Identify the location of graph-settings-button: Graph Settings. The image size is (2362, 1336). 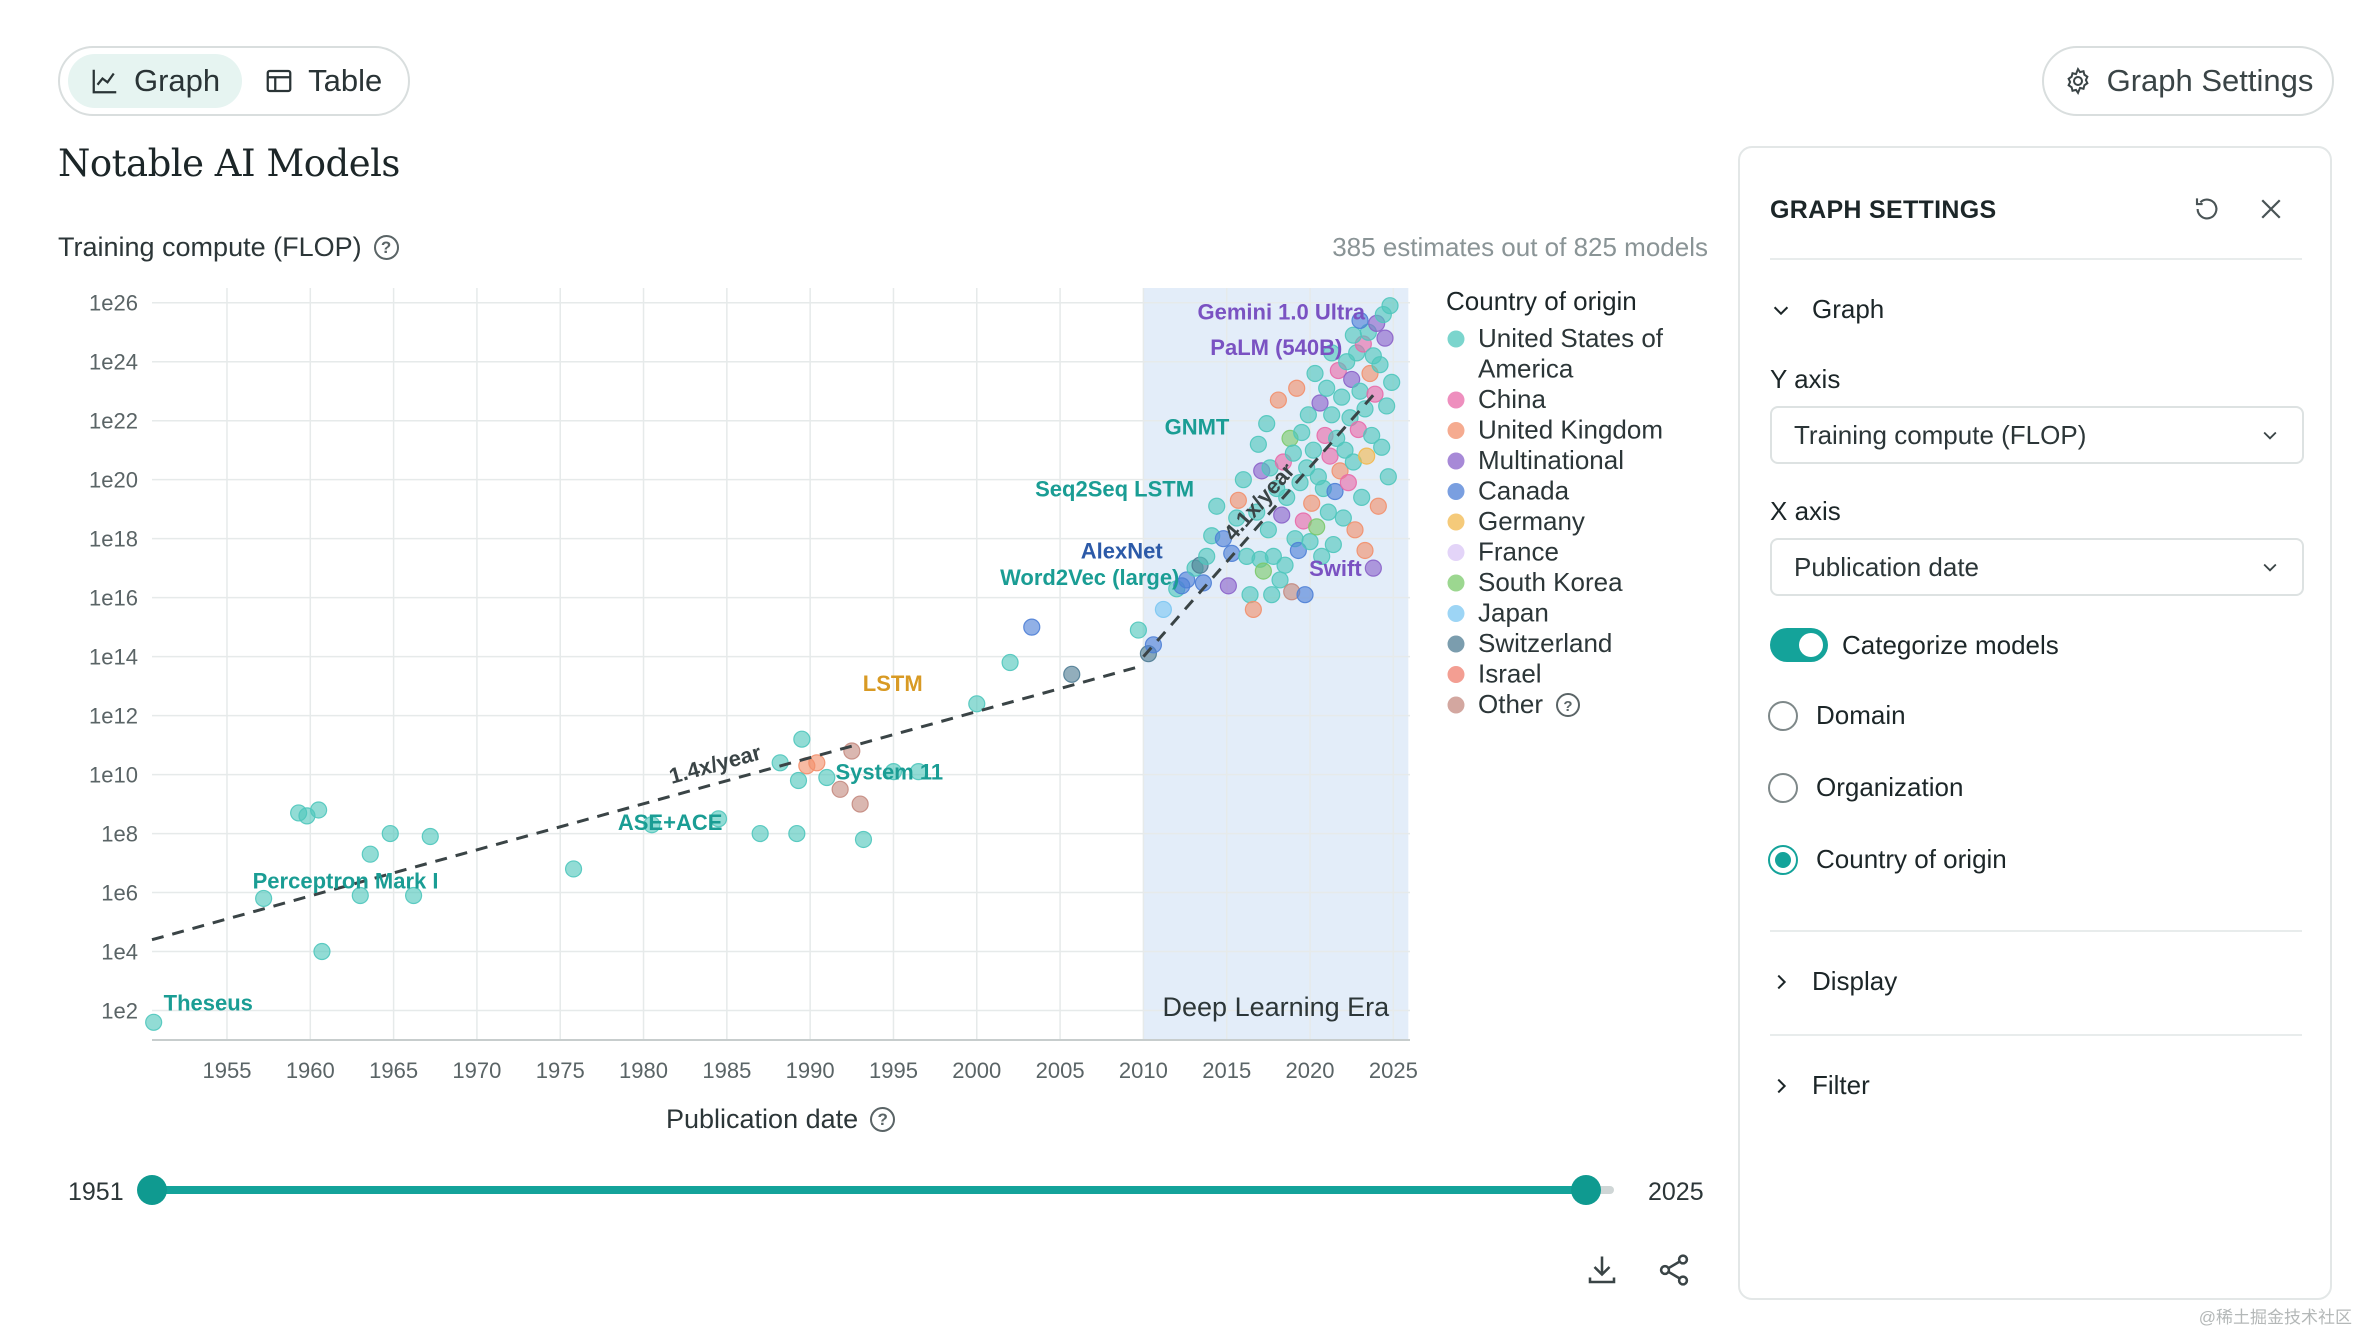
(2188, 81).